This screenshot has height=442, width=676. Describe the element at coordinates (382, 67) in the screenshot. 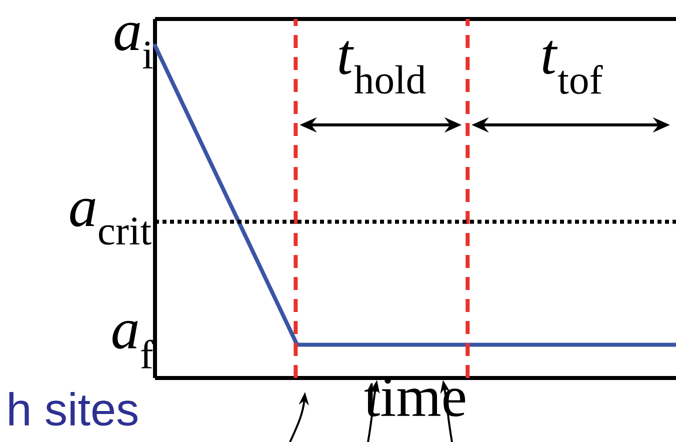

I see `annotation: t$_{hold}$` at that location.